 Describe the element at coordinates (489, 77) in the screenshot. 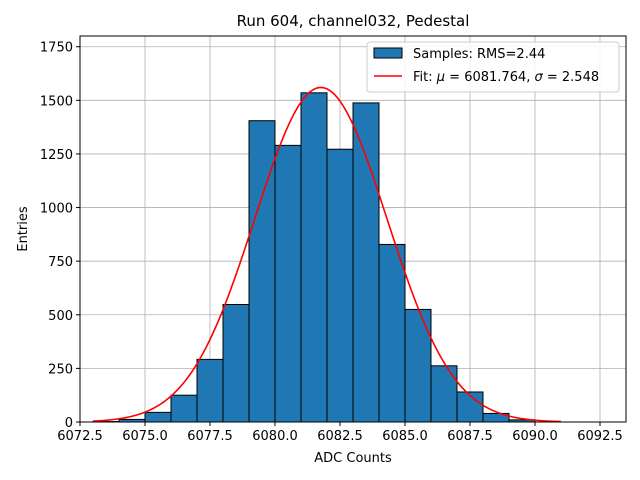

I see `legend-fit-mu-text: = 6081.764,` at that location.